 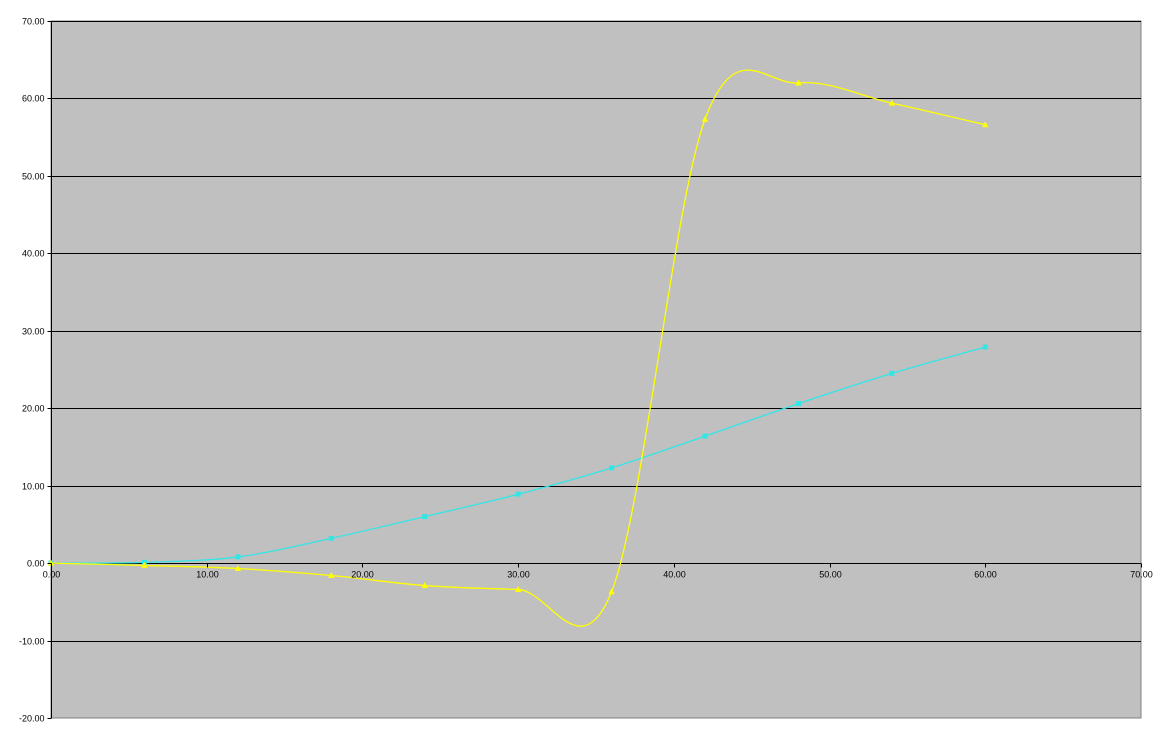 What do you see at coordinates (207, 575) in the screenshot?
I see `x-tick-label: 10.00` at bounding box center [207, 575].